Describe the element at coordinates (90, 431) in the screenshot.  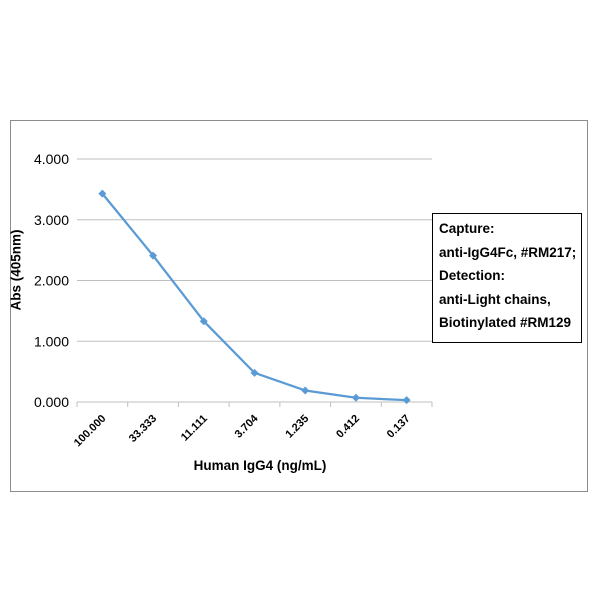
I see `x-tick-label: 100.000` at that location.